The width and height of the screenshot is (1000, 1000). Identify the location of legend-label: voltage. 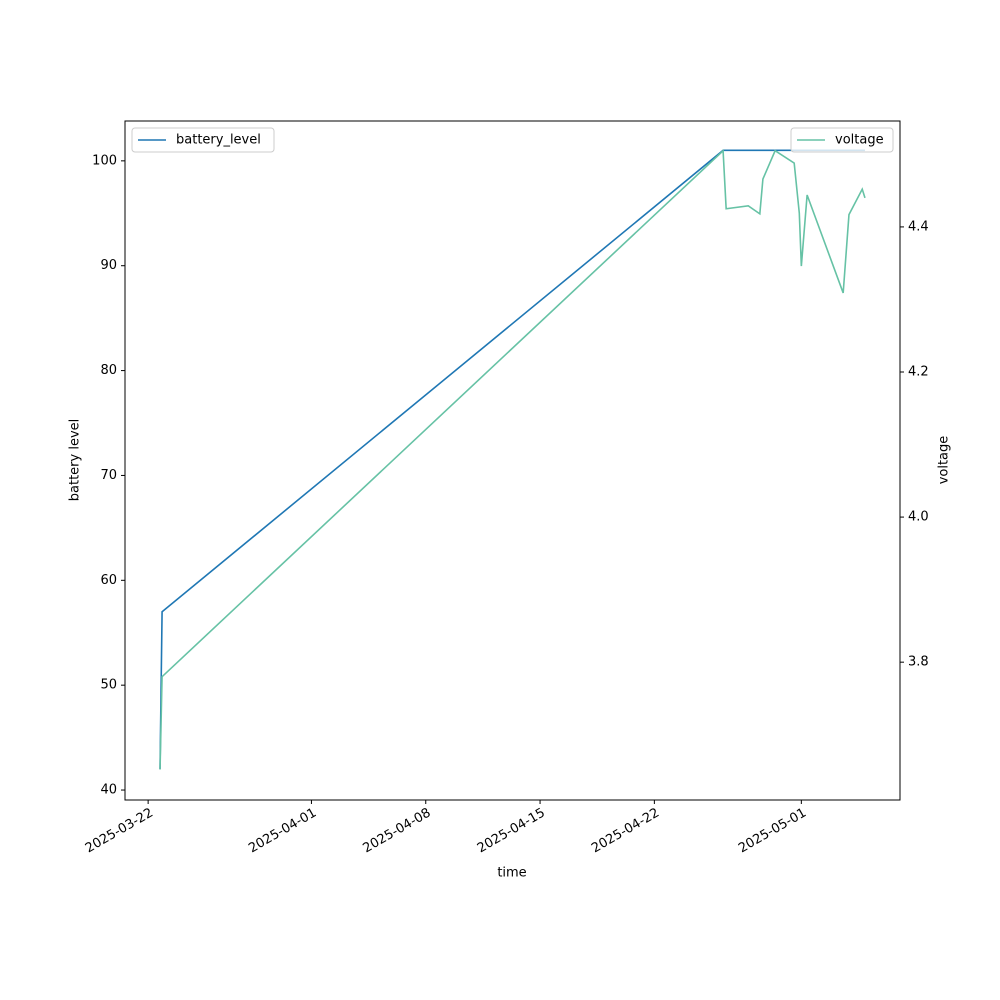
(859, 140).